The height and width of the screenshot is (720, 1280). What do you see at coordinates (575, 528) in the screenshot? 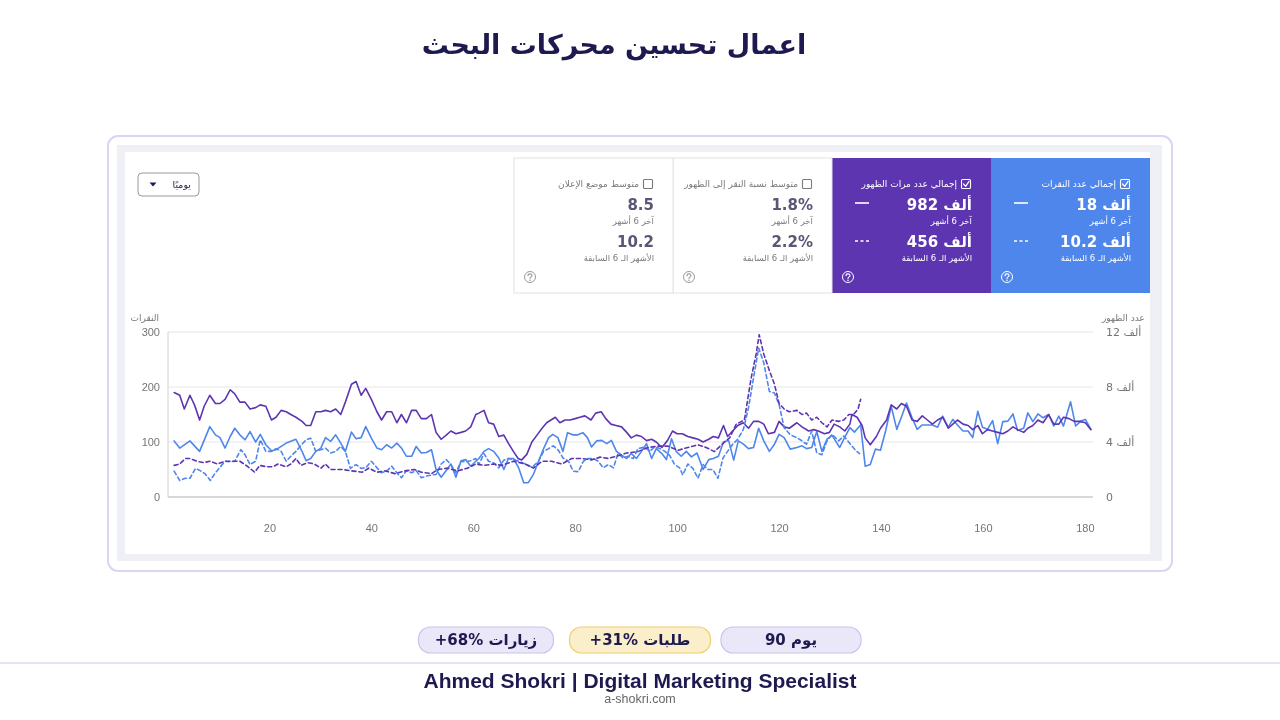
I see `x-tick-label: 80` at bounding box center [575, 528].